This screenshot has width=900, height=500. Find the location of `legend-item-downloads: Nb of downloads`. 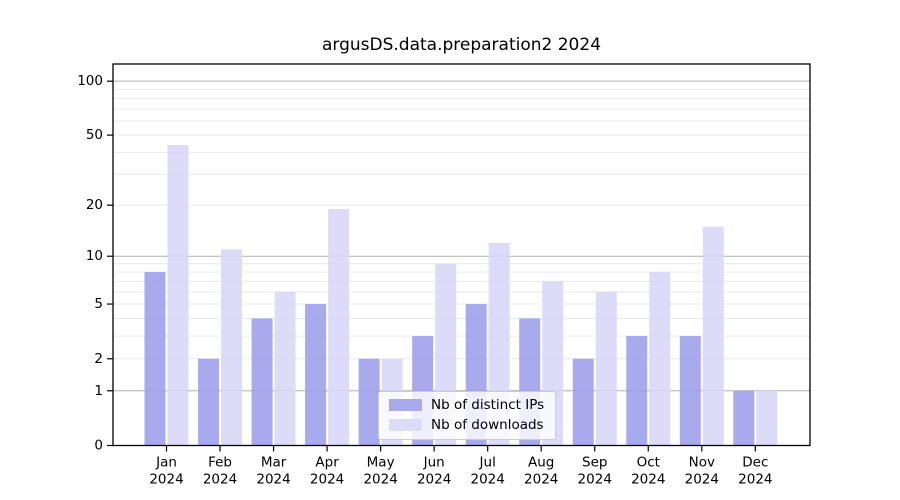

legend-item-downloads: Nb of downloads is located at coordinates (466, 425).